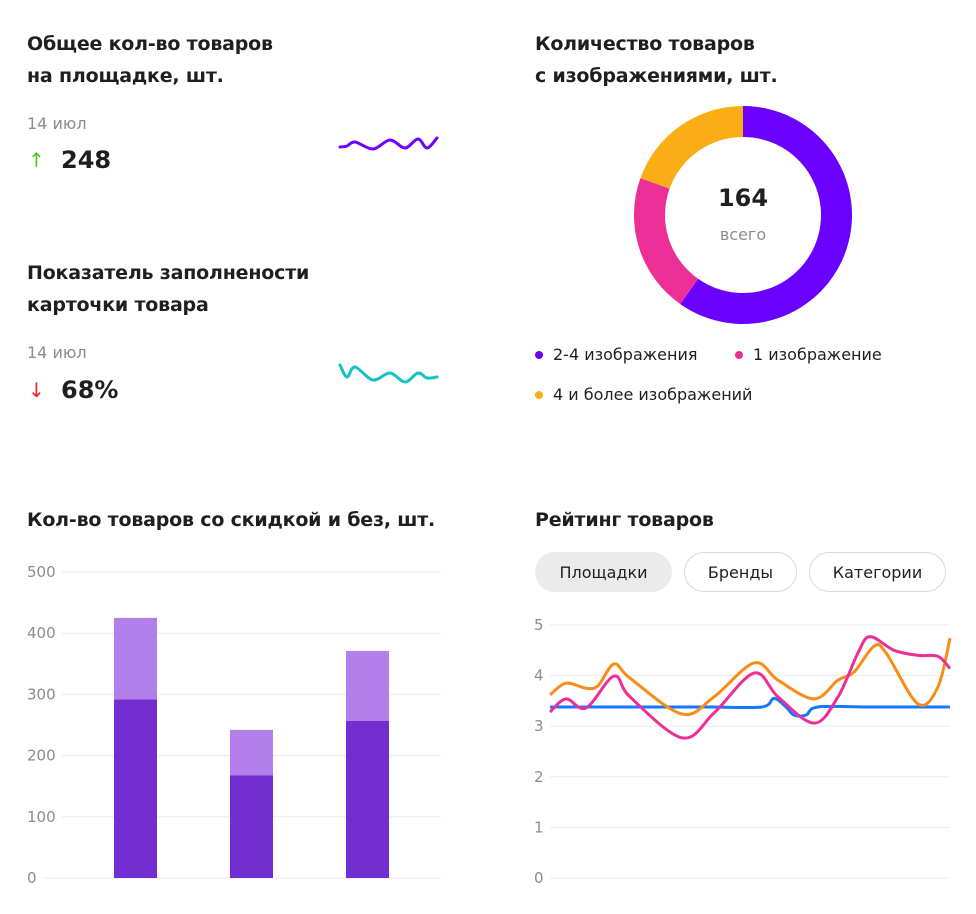  Describe the element at coordinates (168, 289) in the screenshot. I see `kpi-fill-title: Показатель заполнености карточки товара` at that location.